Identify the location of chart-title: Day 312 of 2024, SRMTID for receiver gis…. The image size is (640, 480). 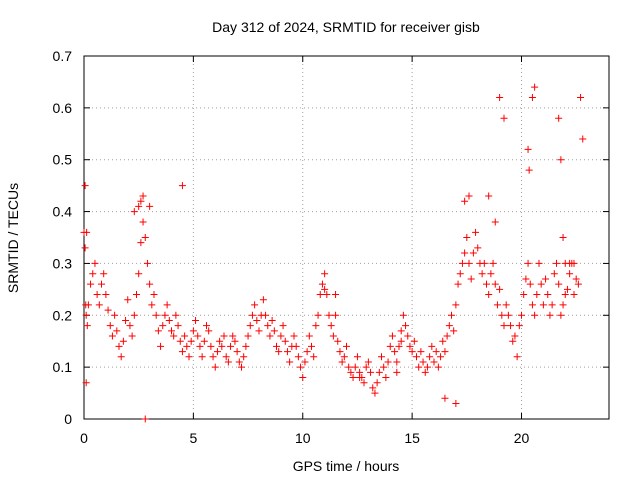
(346, 27).